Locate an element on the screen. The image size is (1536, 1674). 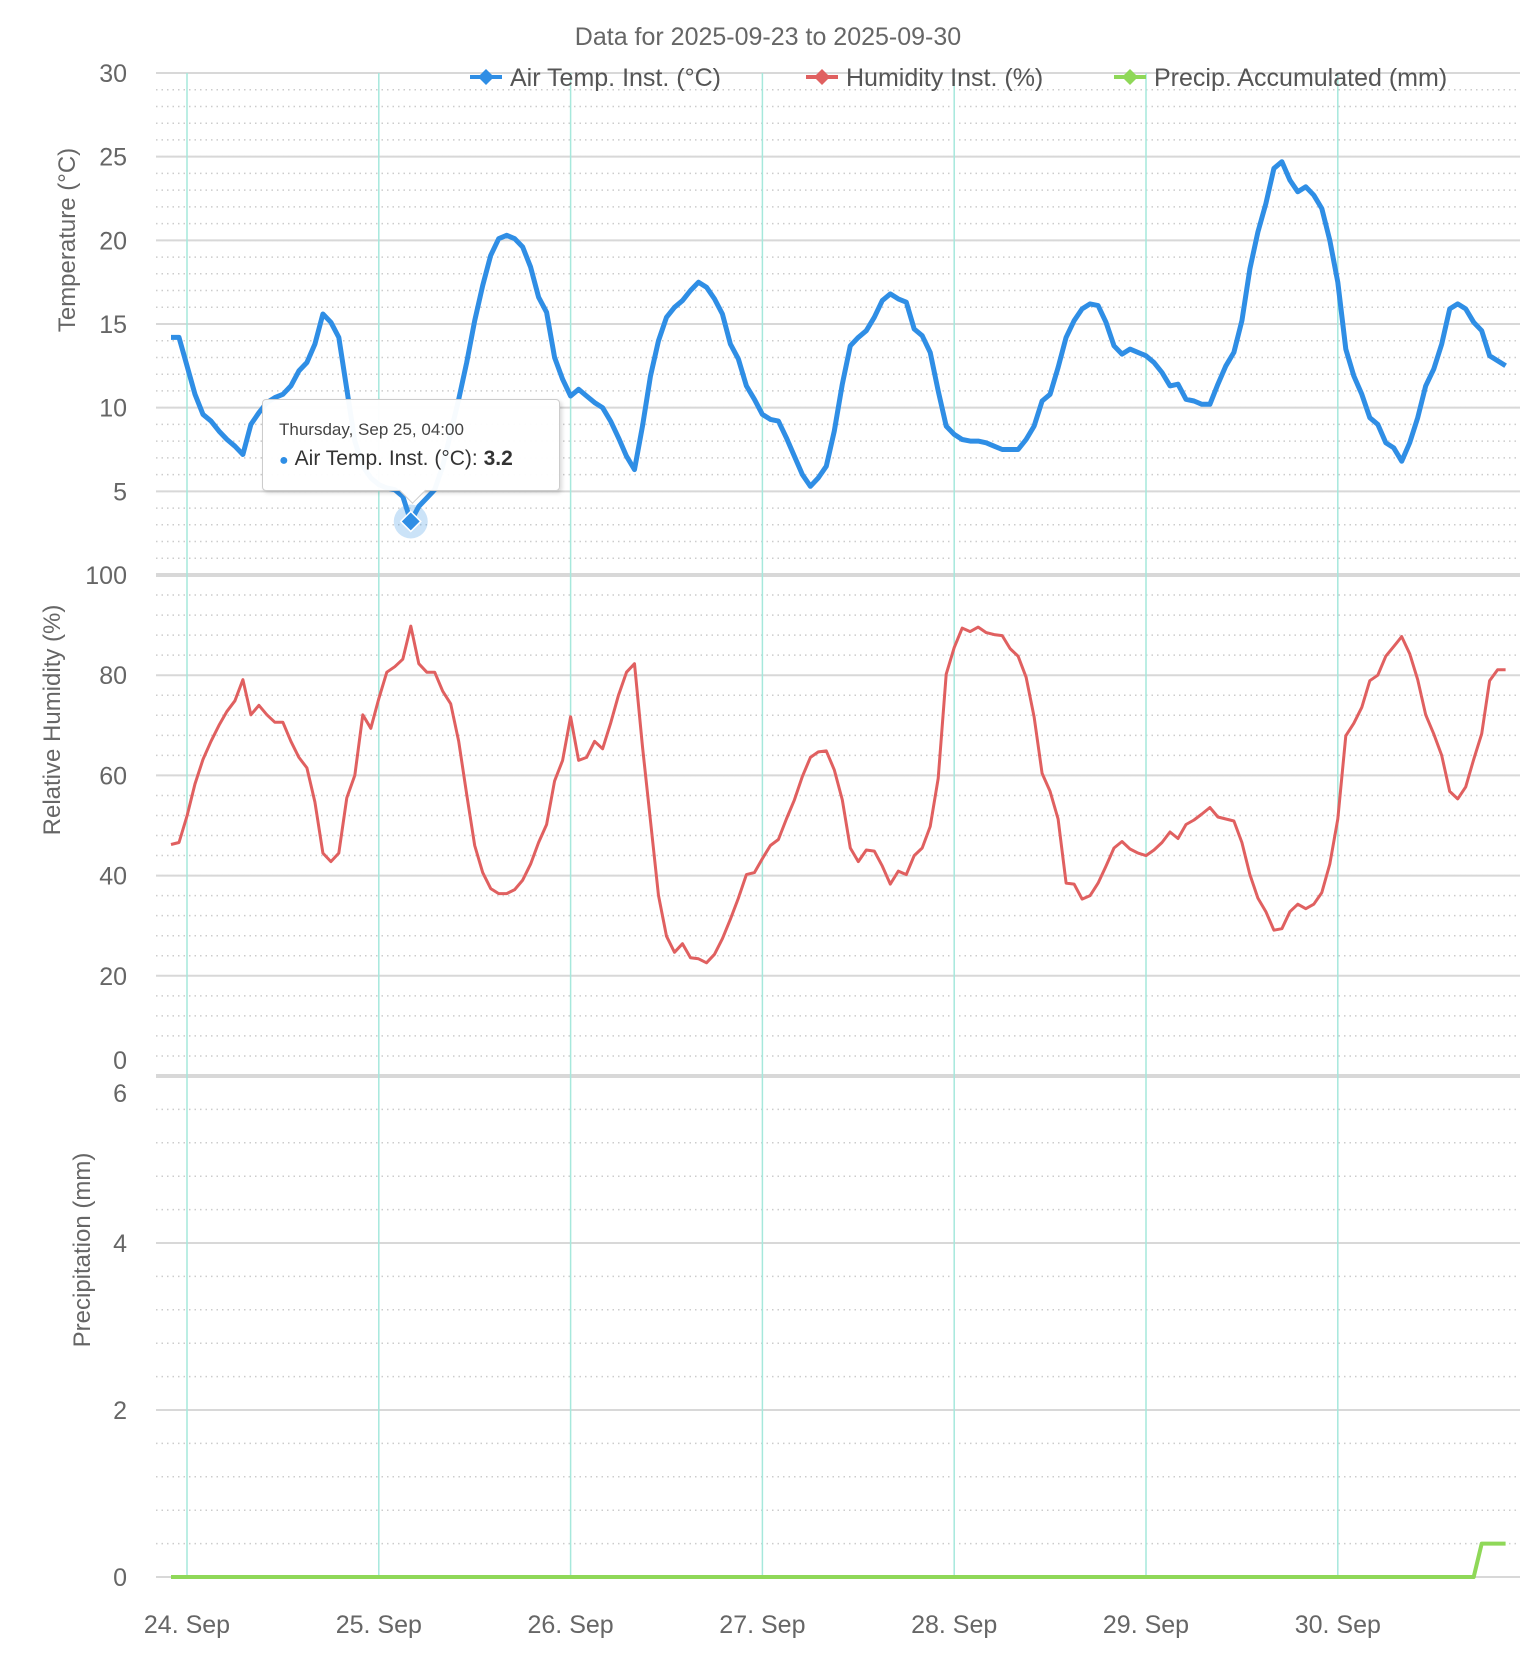
y-tick-label: 30 is located at coordinates (113, 74).